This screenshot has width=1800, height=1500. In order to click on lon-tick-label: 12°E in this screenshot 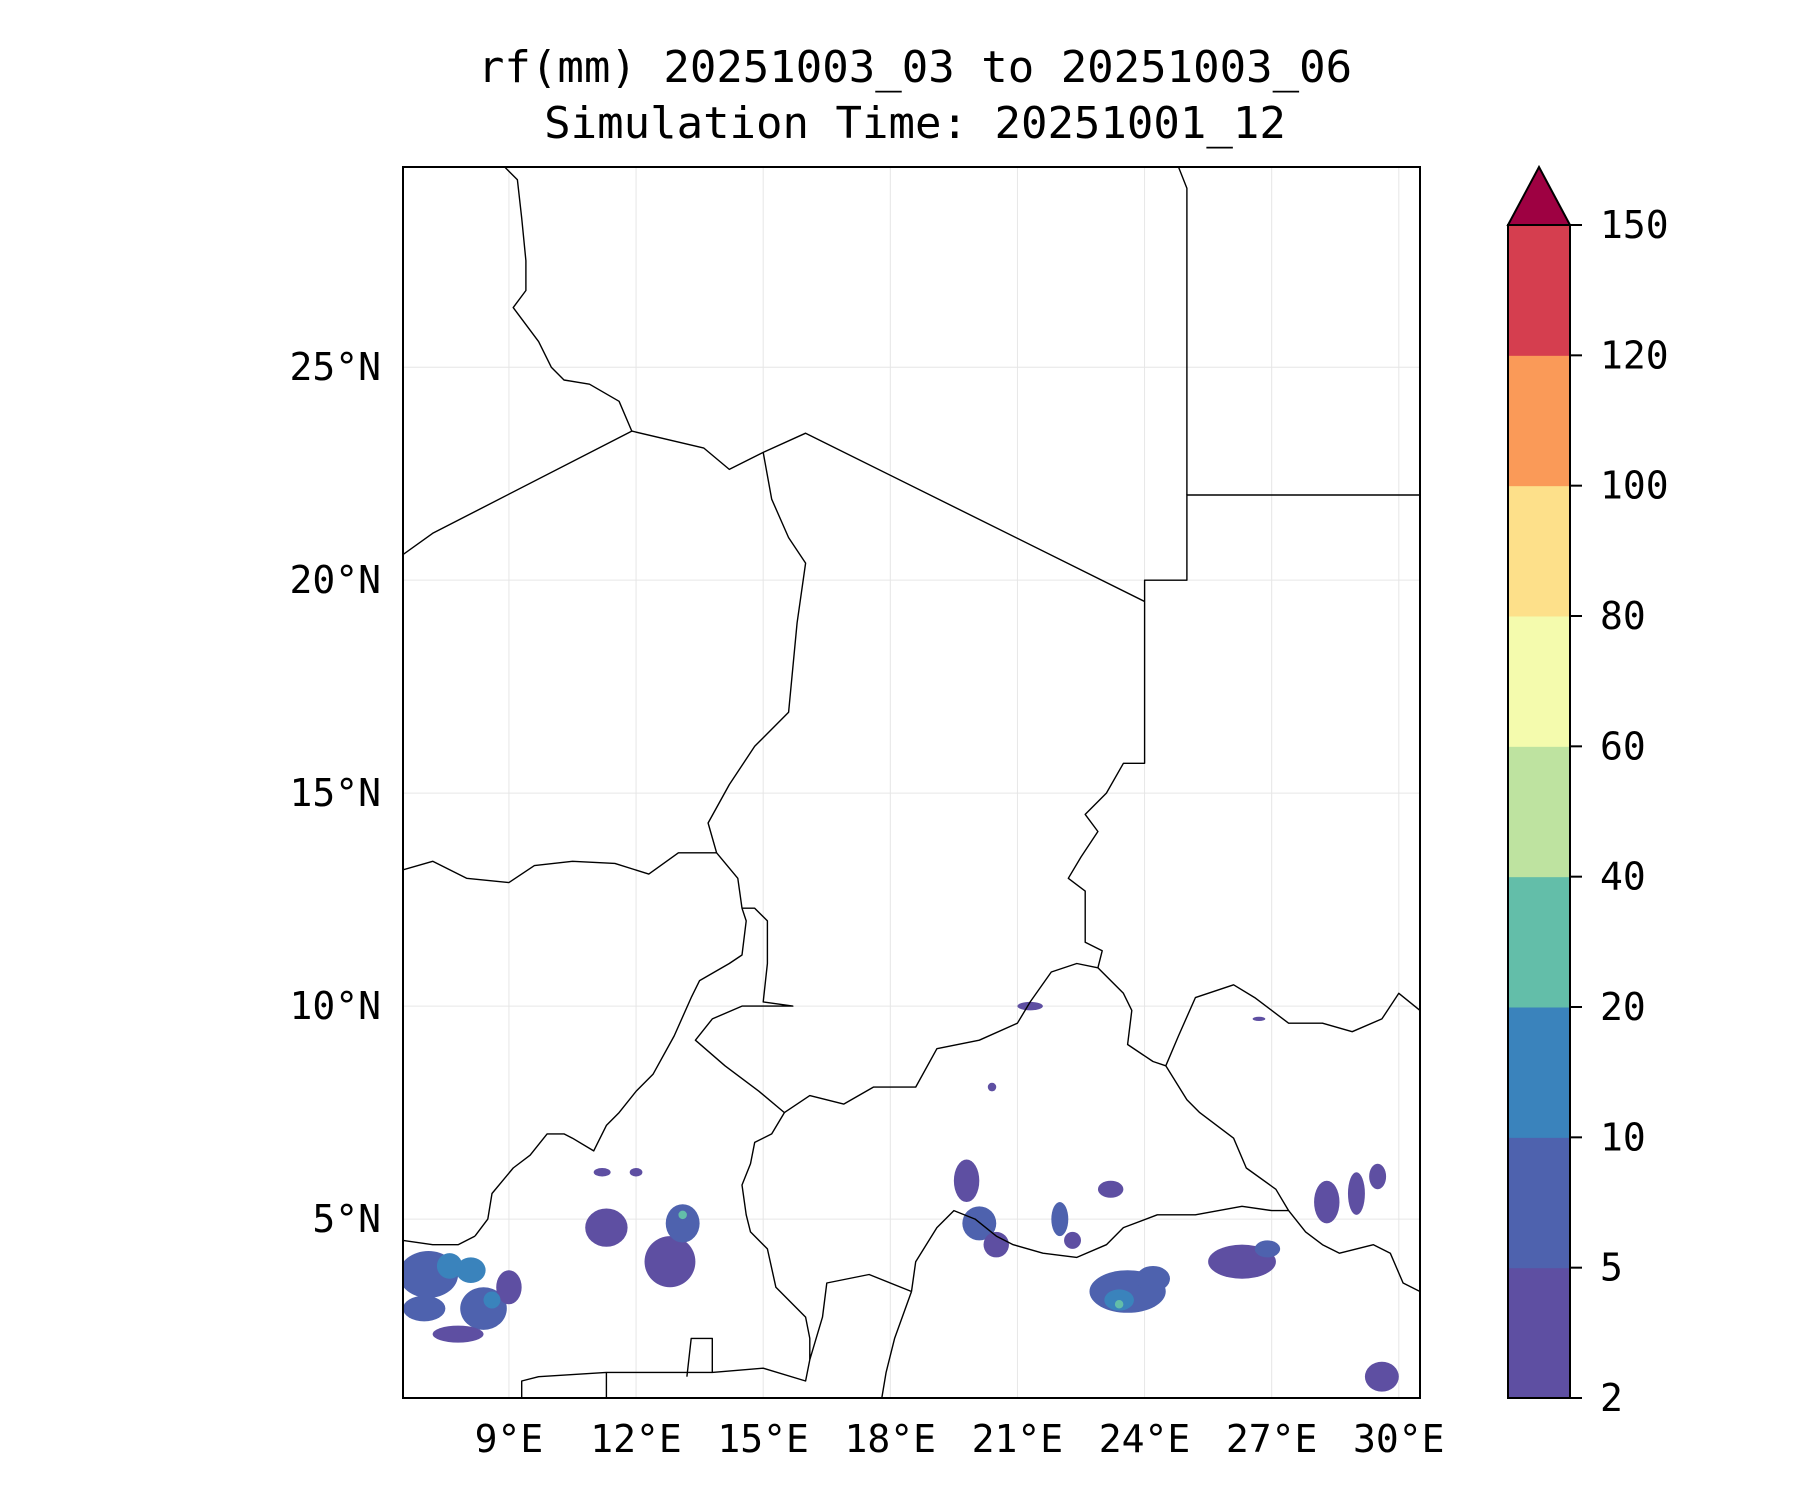, I will do `click(636, 1439)`.